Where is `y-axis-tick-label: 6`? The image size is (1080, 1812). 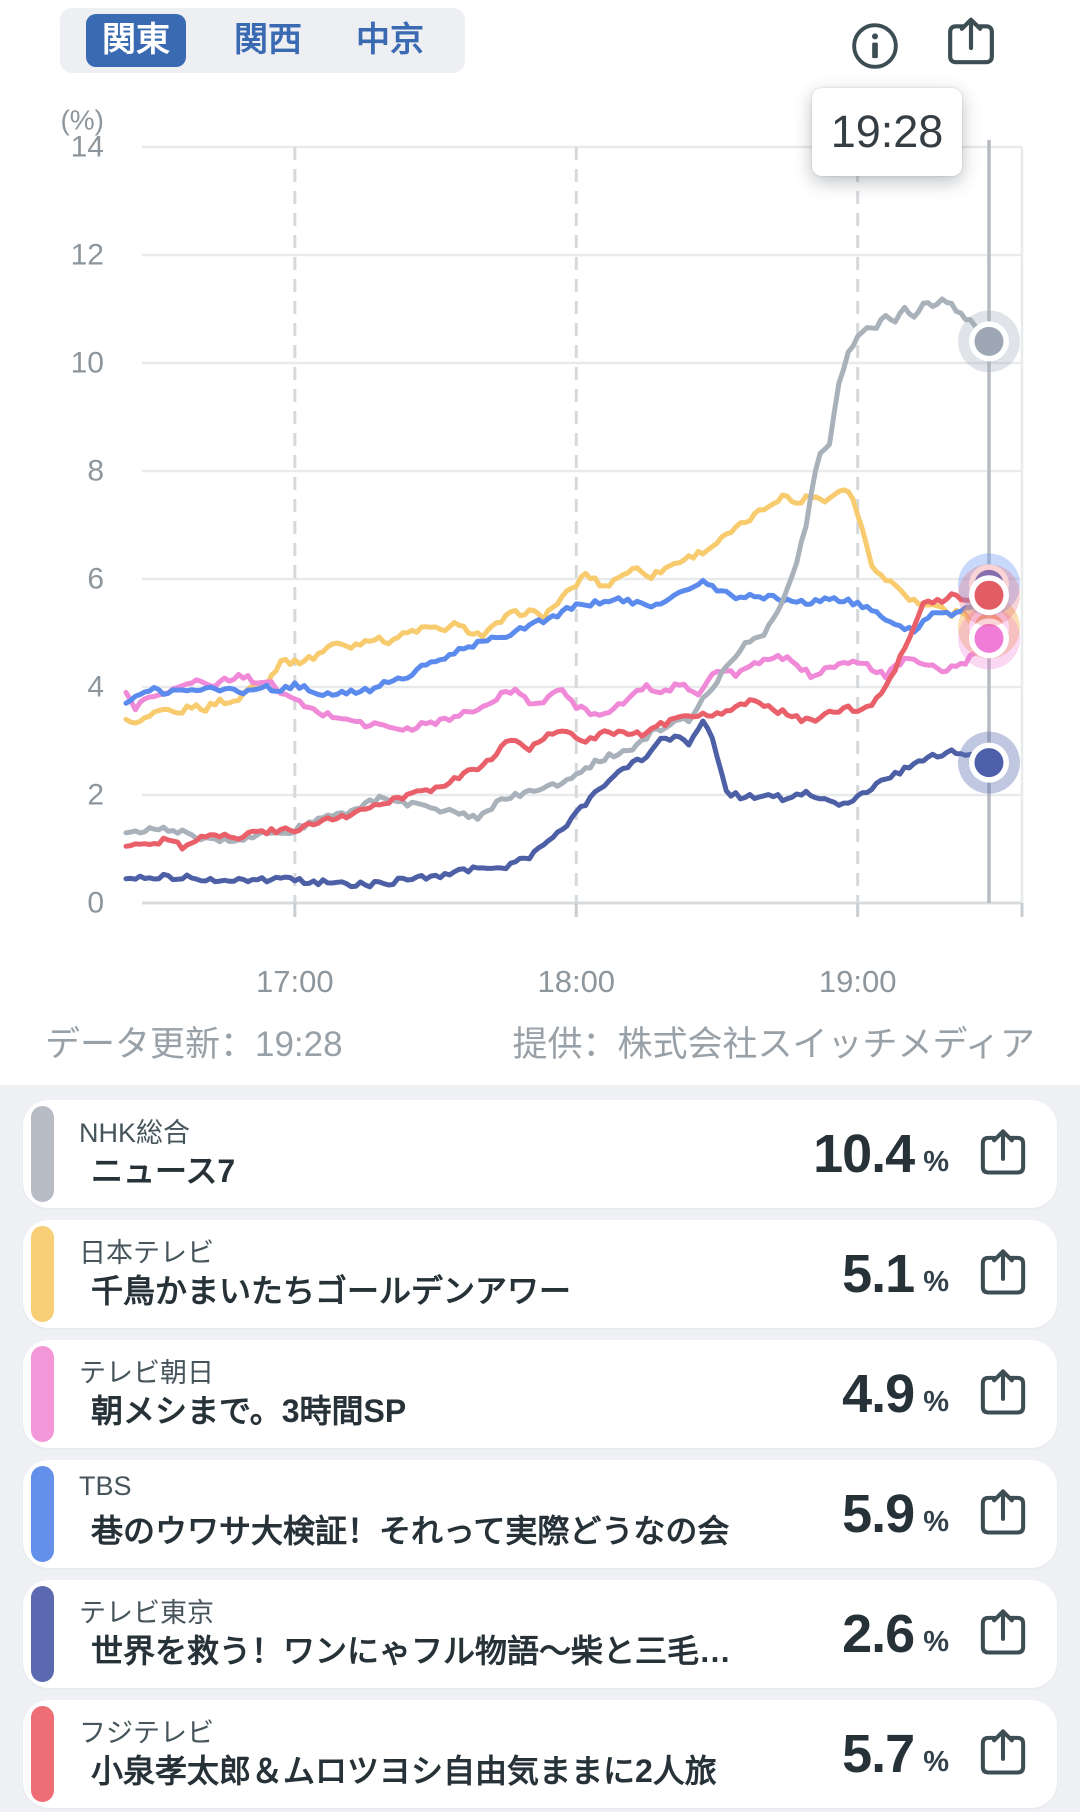 y-axis-tick-label: 6 is located at coordinates (95, 579).